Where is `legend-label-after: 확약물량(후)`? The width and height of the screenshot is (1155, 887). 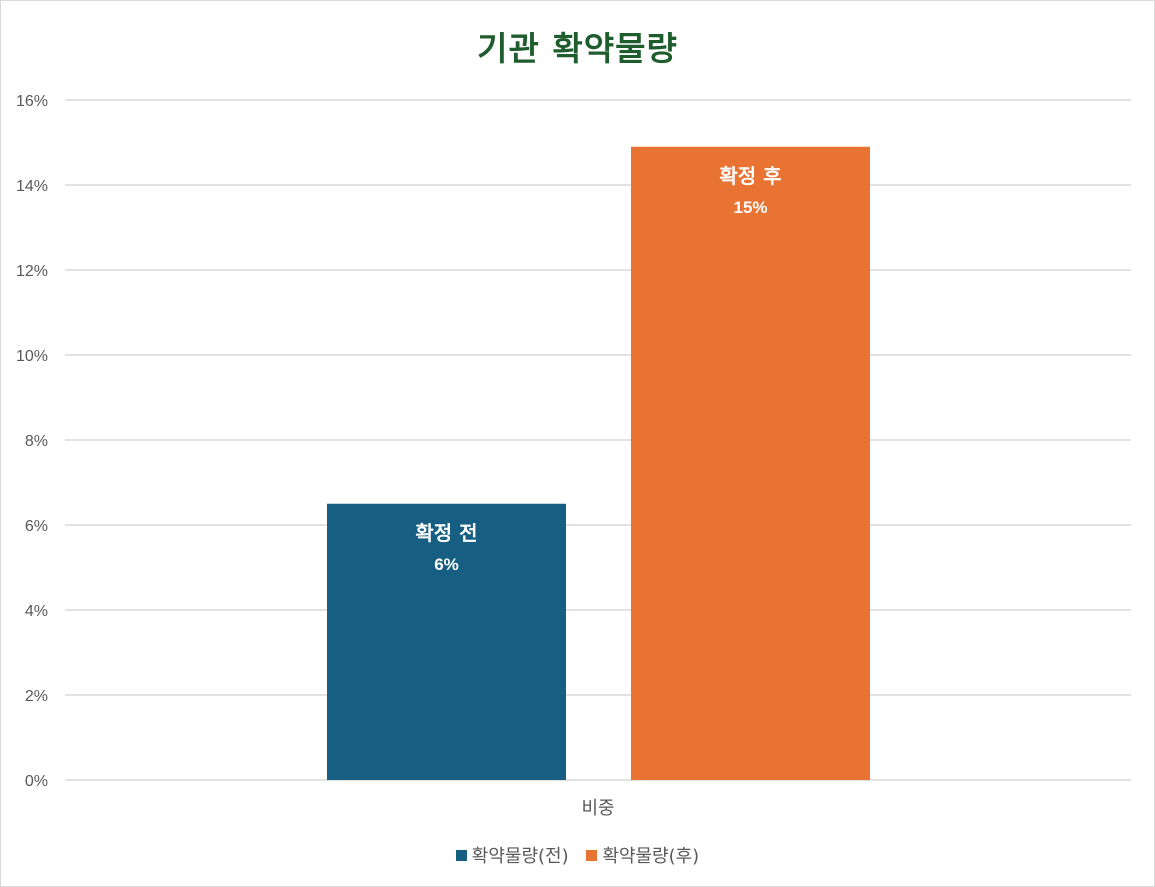 legend-label-after: 확약물량(후) is located at coordinates (651, 856).